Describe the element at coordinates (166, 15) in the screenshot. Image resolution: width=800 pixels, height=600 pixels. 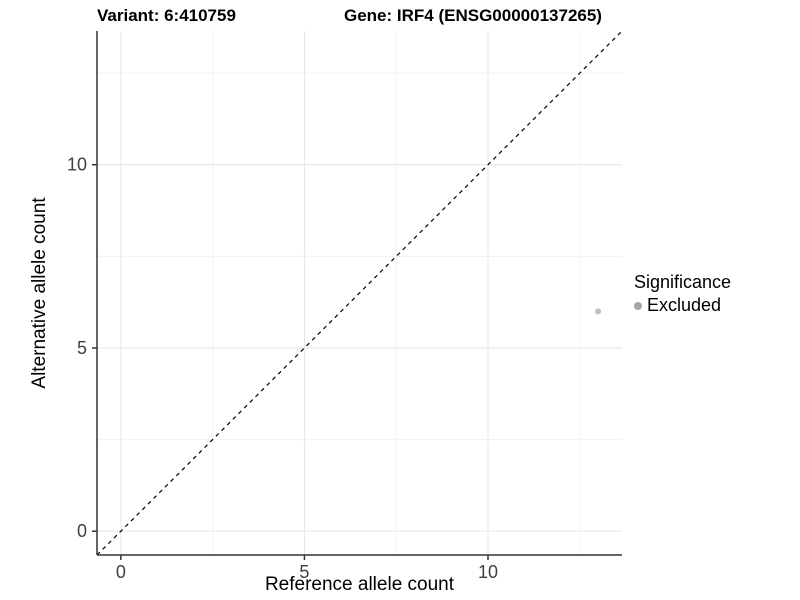
I see `variant-title: Variant: 6:410759` at that location.